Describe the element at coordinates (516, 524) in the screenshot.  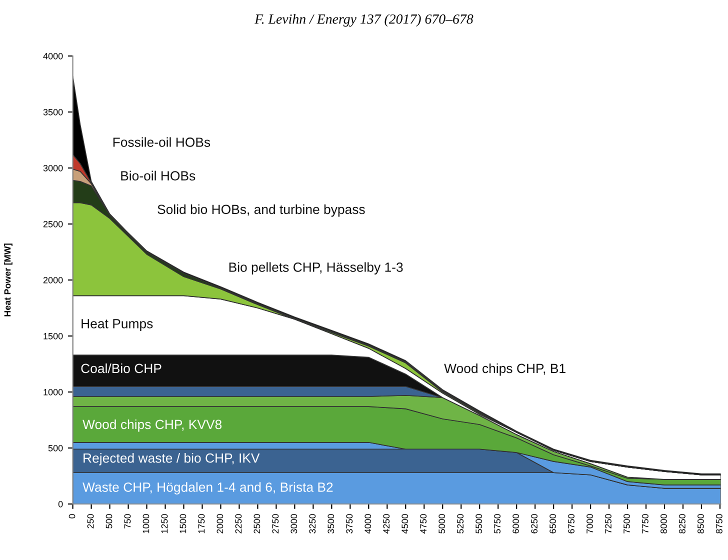
I see `x-tick-label: 6000` at that location.